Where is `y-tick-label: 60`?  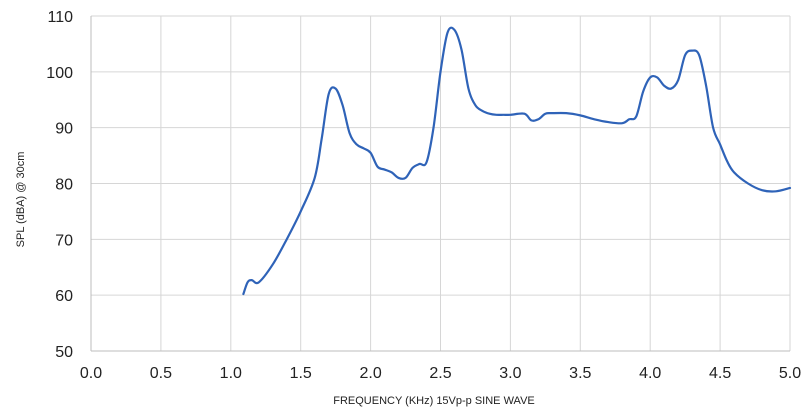 y-tick-label: 60 is located at coordinates (64, 296).